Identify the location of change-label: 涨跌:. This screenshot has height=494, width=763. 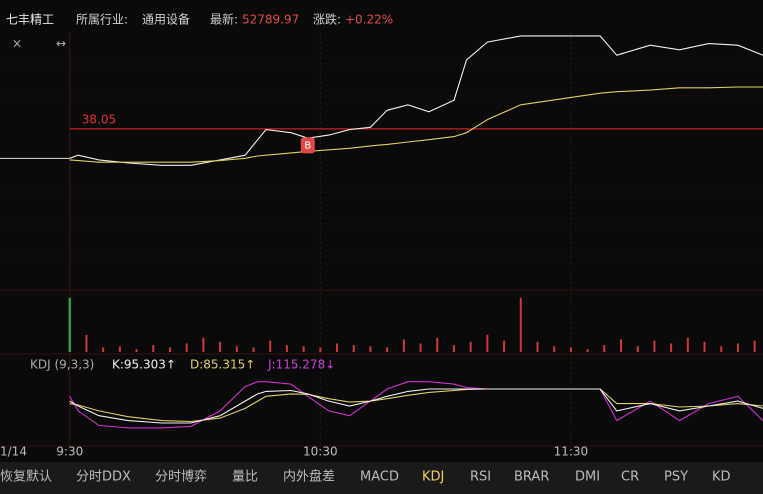
(327, 19).